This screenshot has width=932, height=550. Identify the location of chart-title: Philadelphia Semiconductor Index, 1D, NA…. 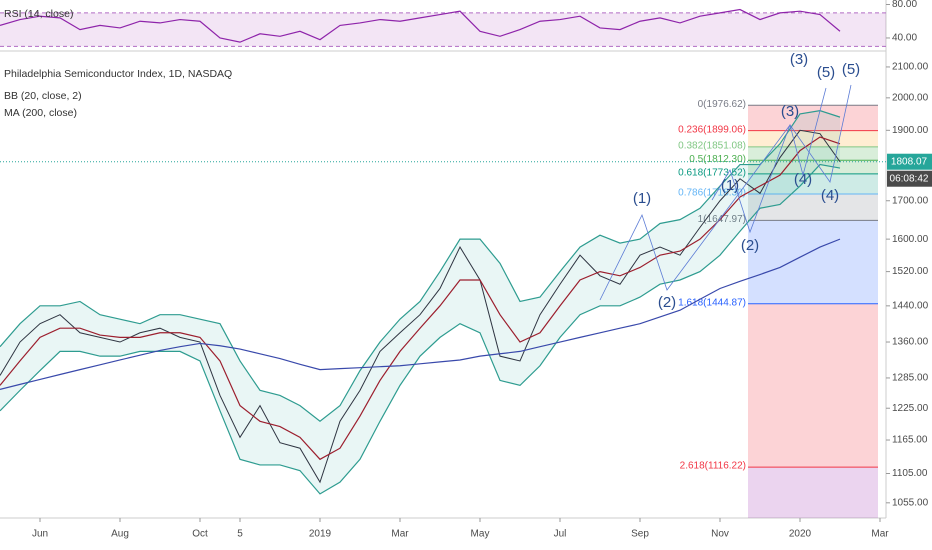
(118, 74).